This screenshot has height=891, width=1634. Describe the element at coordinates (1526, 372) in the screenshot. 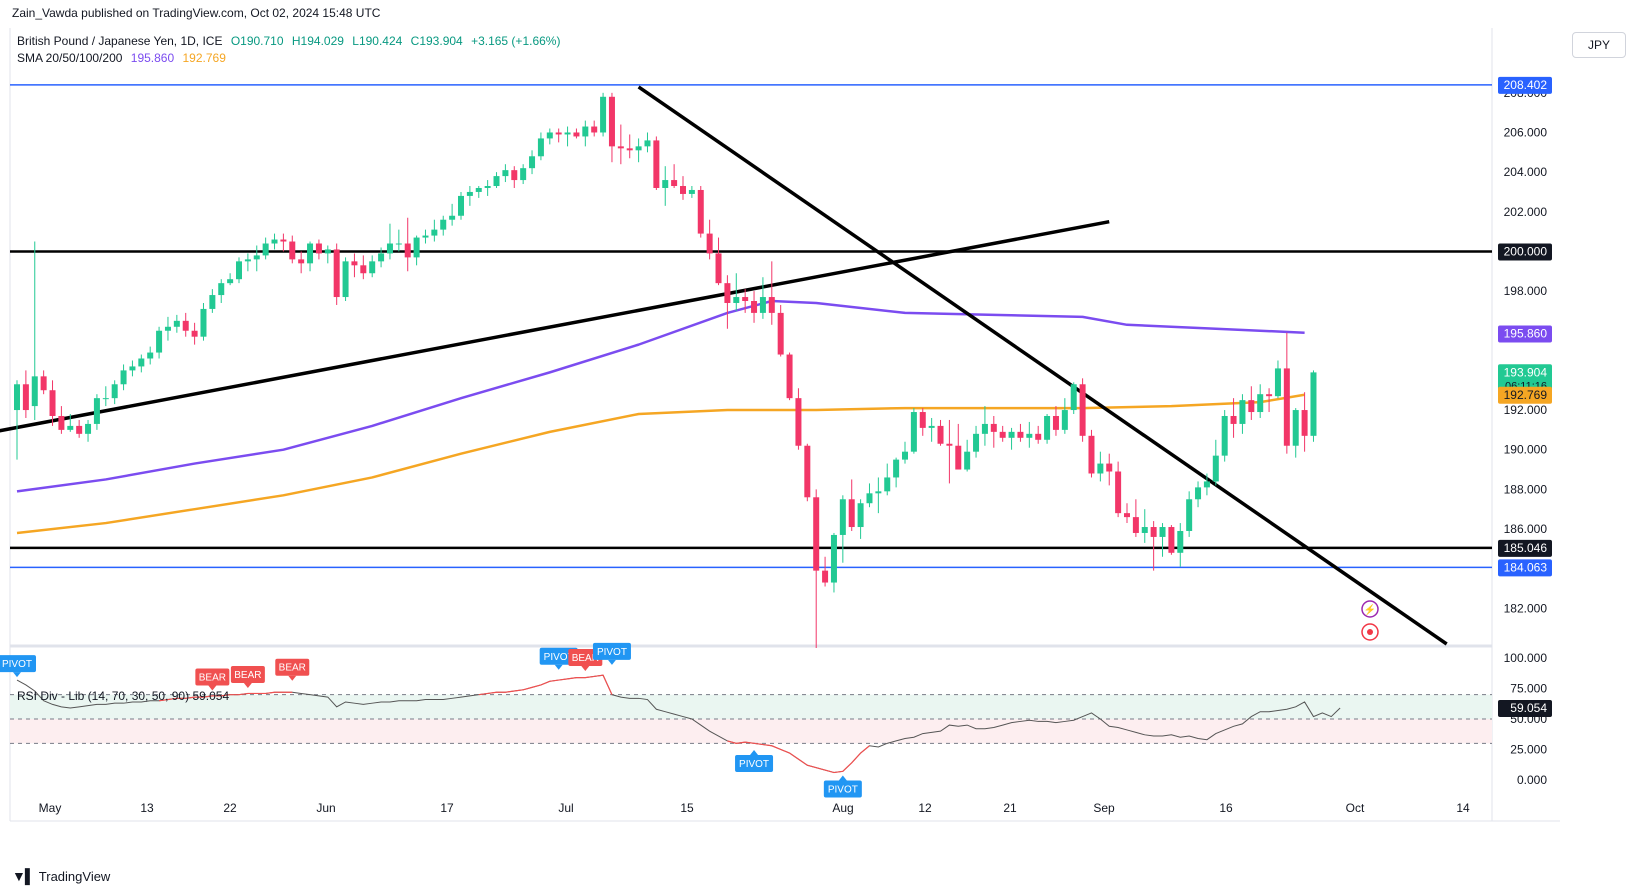

I see `price-tag-1-text: 193.904` at that location.